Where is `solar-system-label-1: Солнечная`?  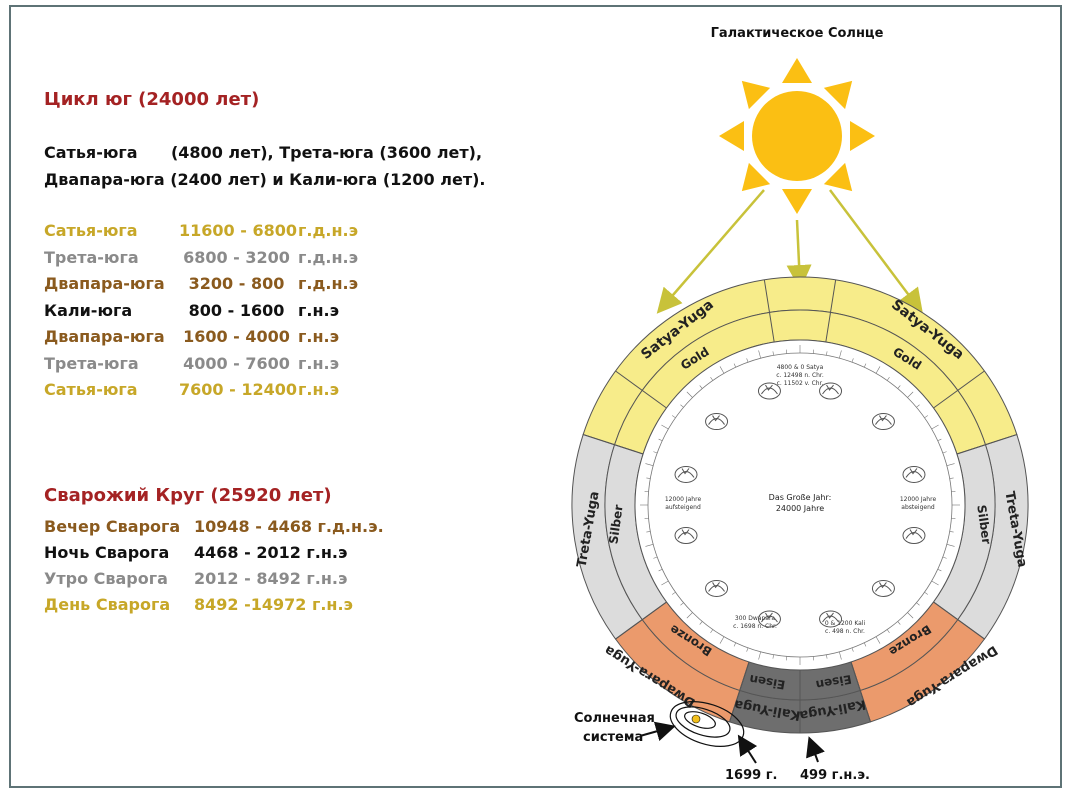
solar-system-label-1: Солнечная is located at coordinates (614, 718).